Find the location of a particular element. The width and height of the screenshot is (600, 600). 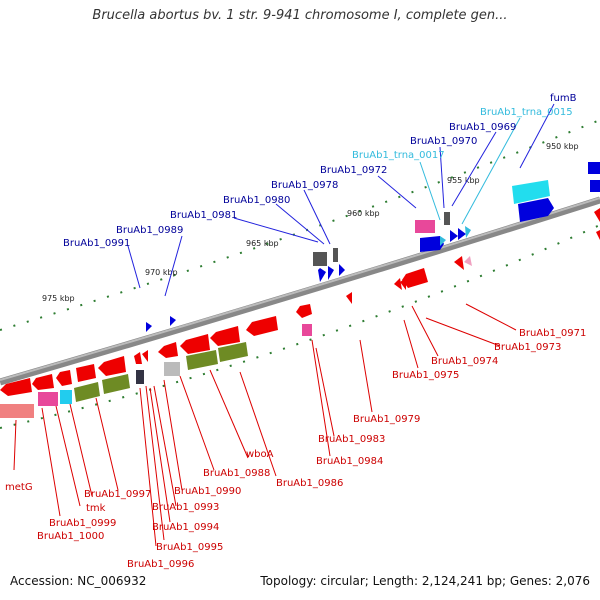

gene-label: BruAb1_1000 is located at coordinates (70, 536).